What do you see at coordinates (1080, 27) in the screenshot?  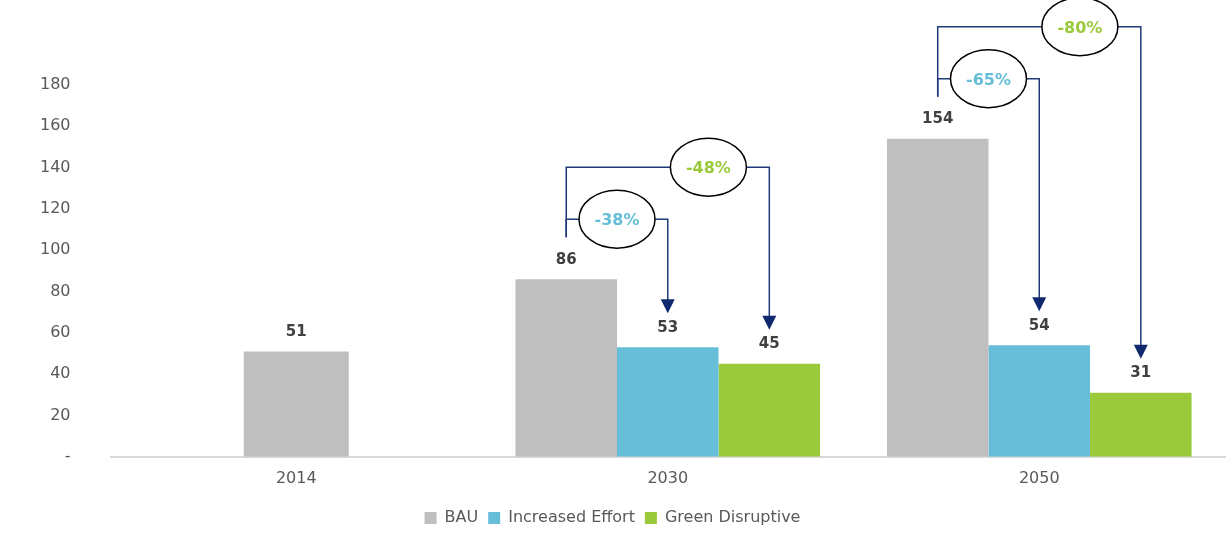 I see `text: -80%` at bounding box center [1080, 27].